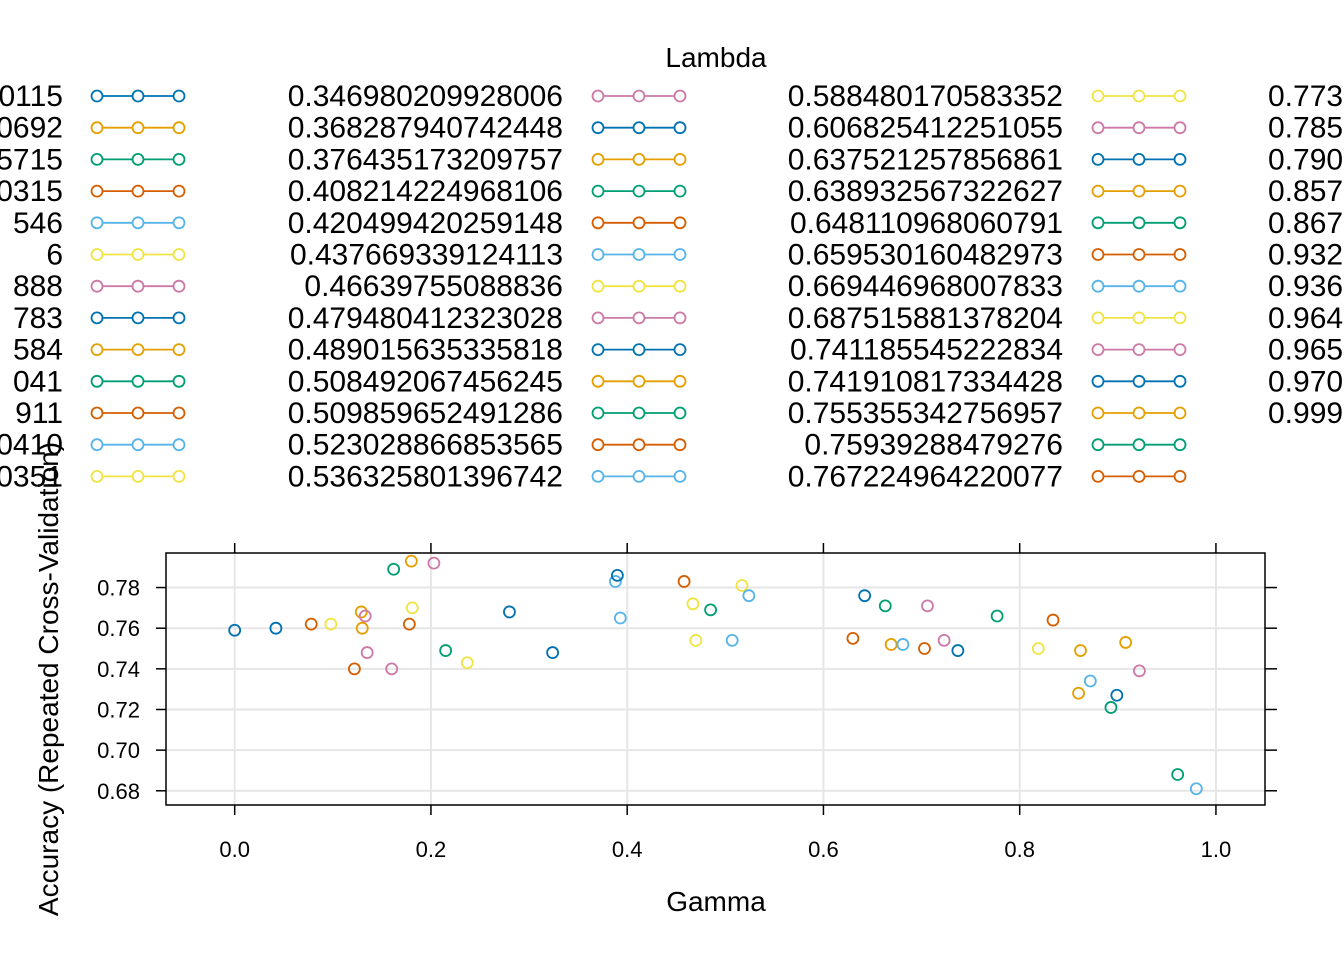 The width and height of the screenshot is (1344, 960). What do you see at coordinates (431, 849) in the screenshot?
I see `x-tick-label: 0.2` at bounding box center [431, 849].